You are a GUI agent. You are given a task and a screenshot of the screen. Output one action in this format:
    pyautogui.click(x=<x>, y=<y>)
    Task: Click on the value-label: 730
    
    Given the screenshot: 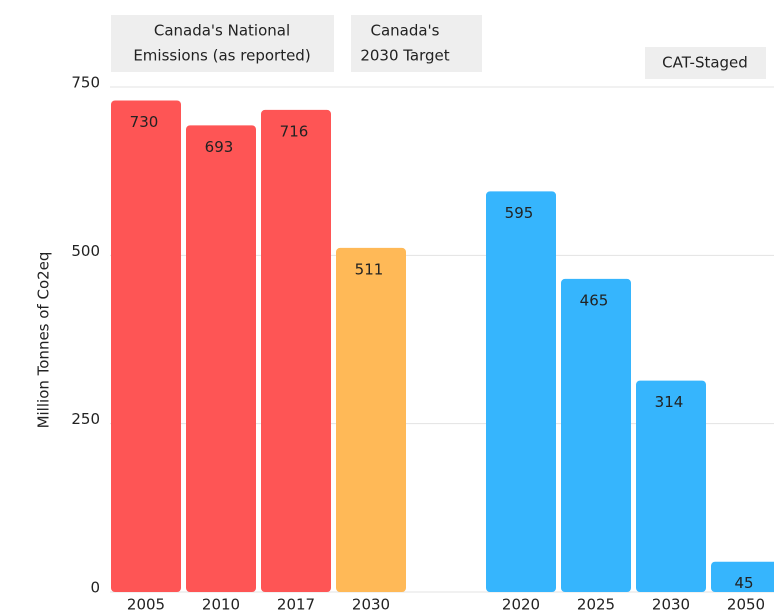 What is the action you would take?
    pyautogui.click(x=144, y=122)
    